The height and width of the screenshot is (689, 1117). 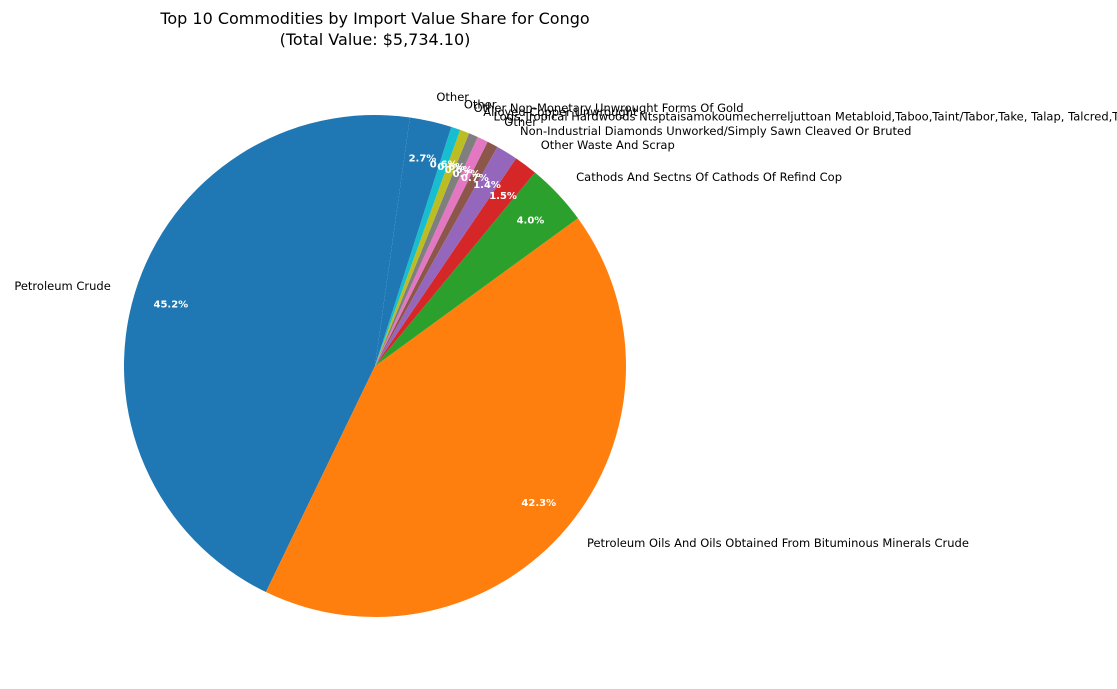 I want to click on slice-category-label: Petroleum Crude, so click(x=62, y=286).